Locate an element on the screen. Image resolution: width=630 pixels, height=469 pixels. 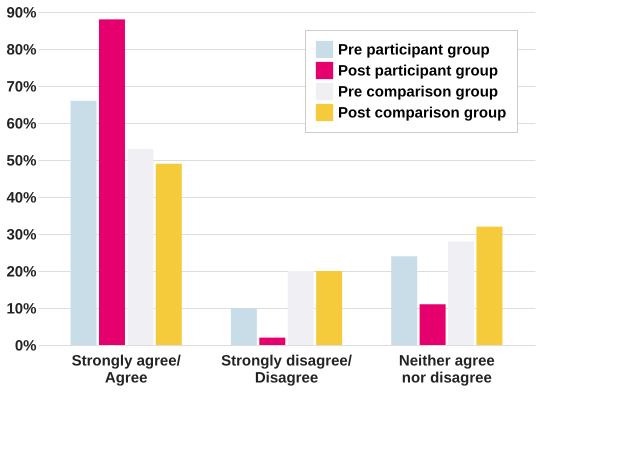
y-tick-label: 80% is located at coordinates (21, 50).